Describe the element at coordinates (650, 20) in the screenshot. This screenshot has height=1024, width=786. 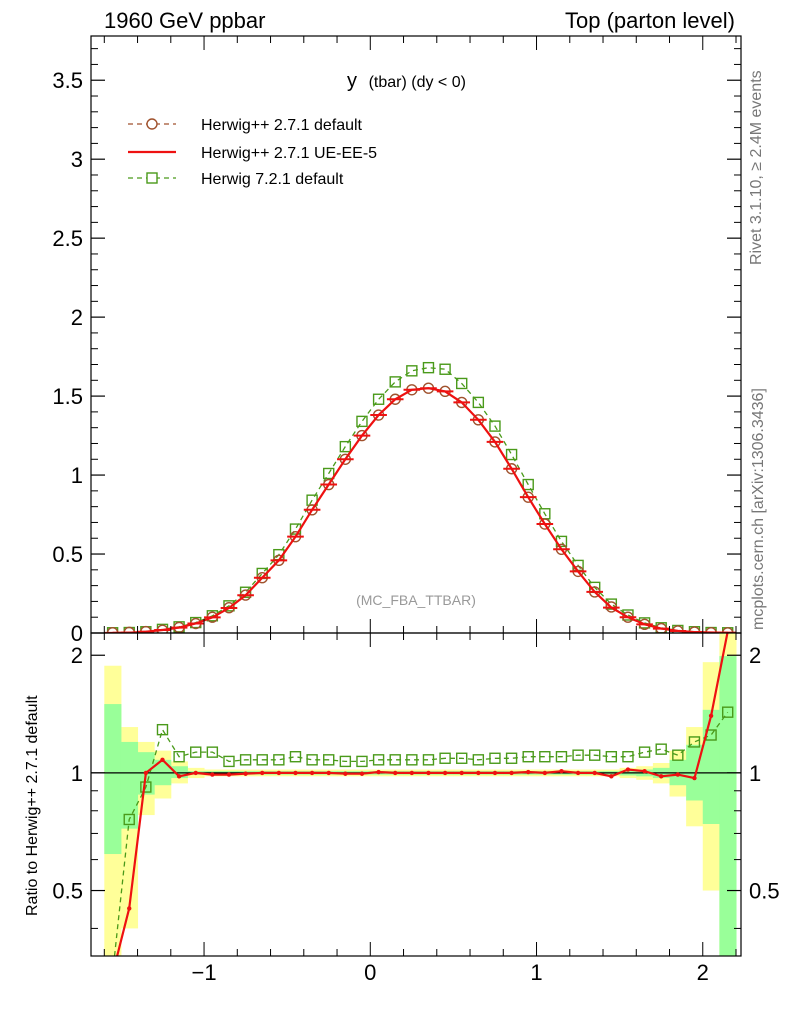
I see `header-right: Top (parton level)` at that location.